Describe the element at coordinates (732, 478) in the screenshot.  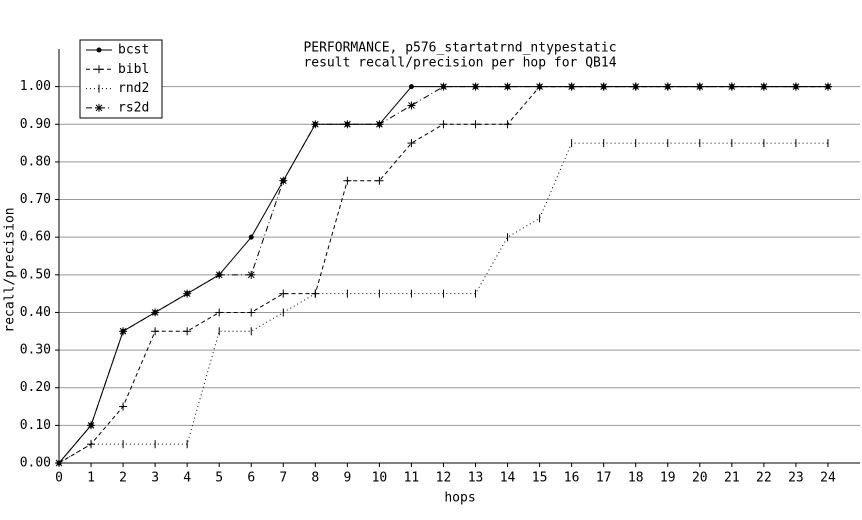
I see `x-tick-label: 21` at that location.